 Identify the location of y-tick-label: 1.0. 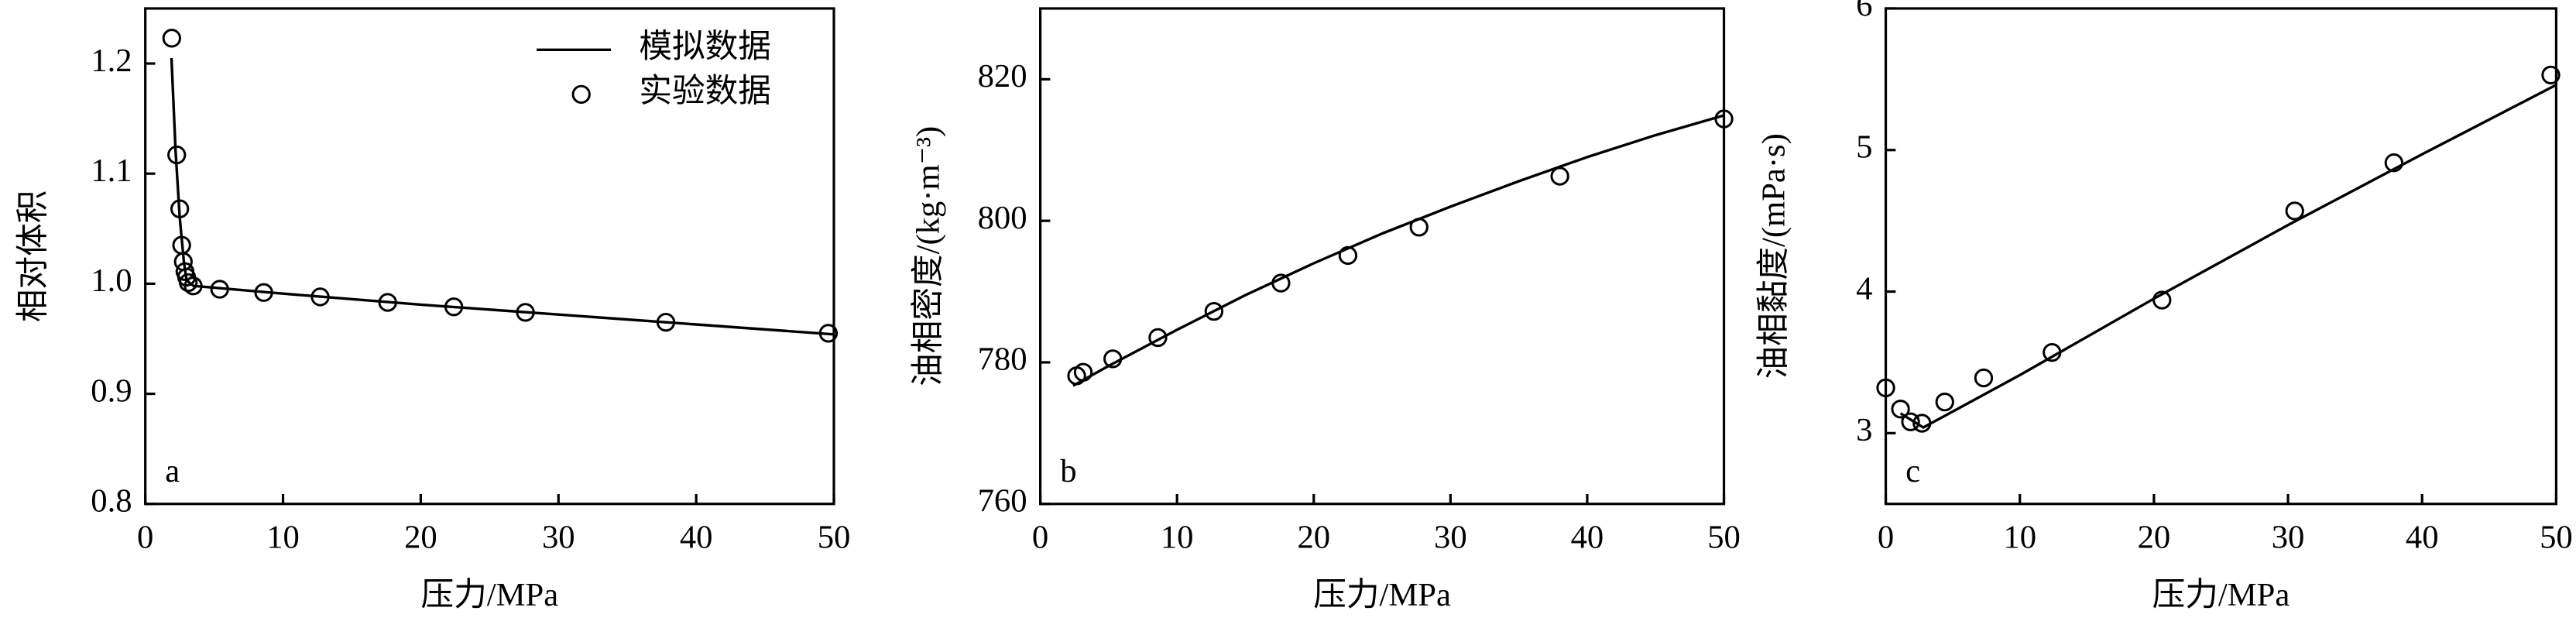
(111, 281).